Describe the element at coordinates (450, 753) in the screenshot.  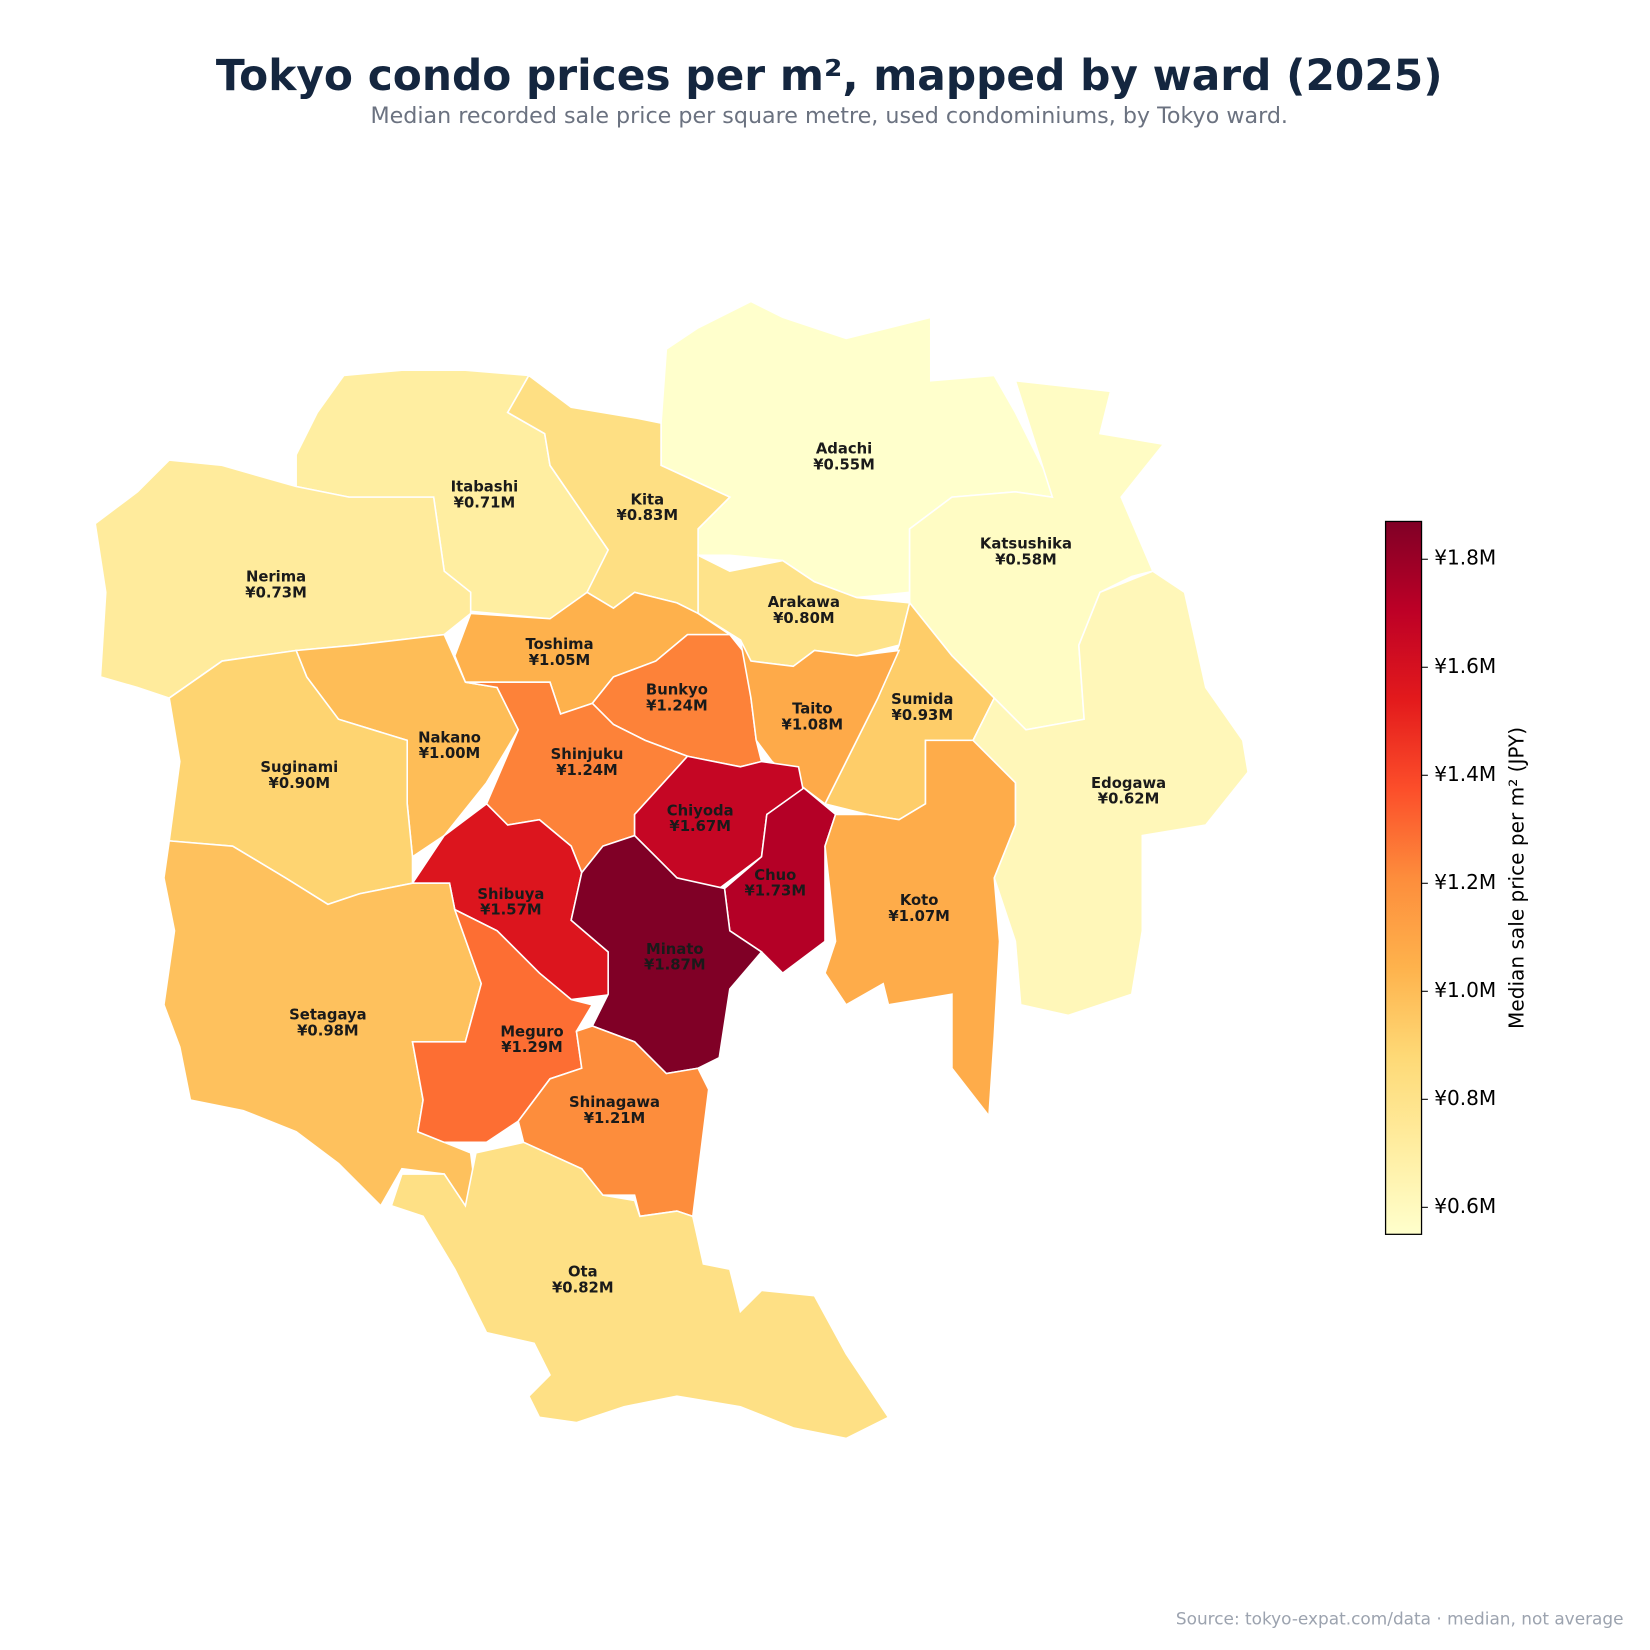
I see `ward-value-label: ¥1.00M` at that location.